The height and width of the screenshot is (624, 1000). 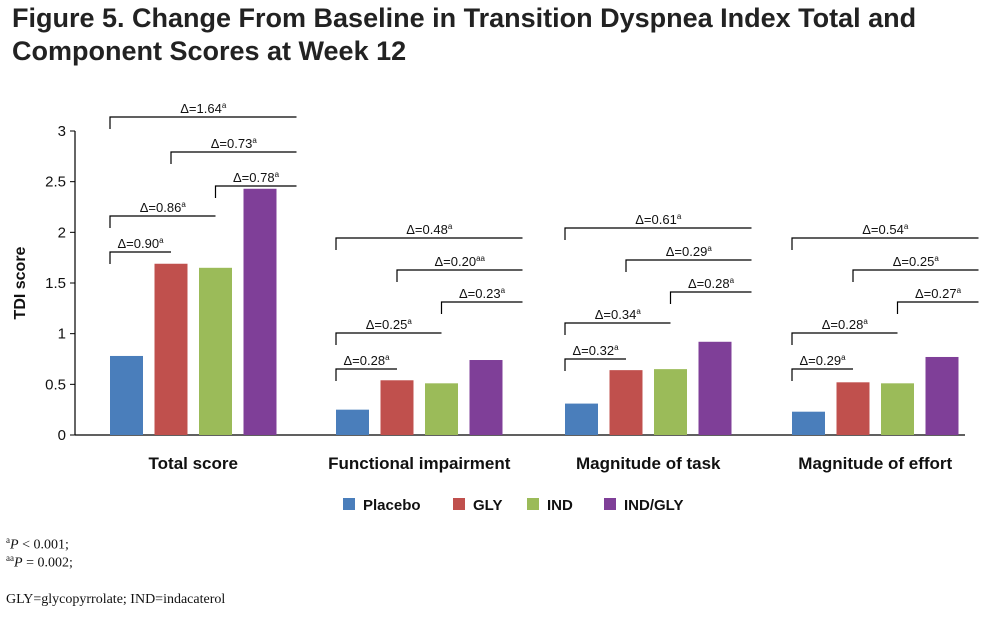 I want to click on comparison-label: Δ=0.29a, so click(x=689, y=251).